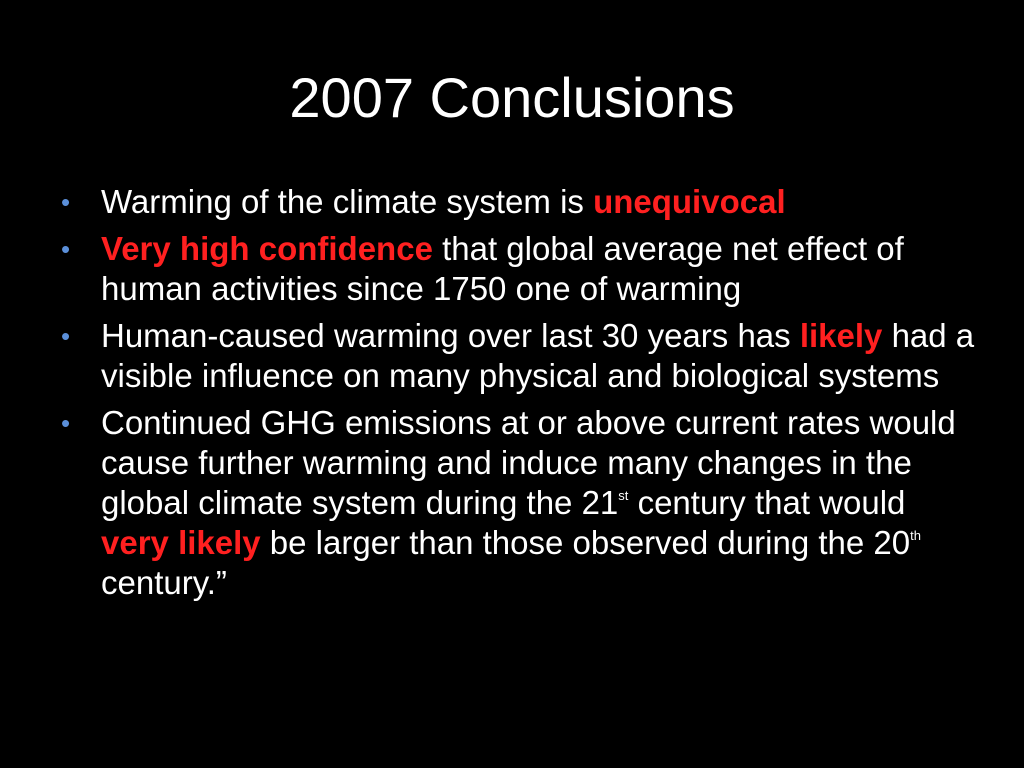 The height and width of the screenshot is (768, 1024). Describe the element at coordinates (181, 542) in the screenshot. I see `emphasis-text: very likely` at that location.